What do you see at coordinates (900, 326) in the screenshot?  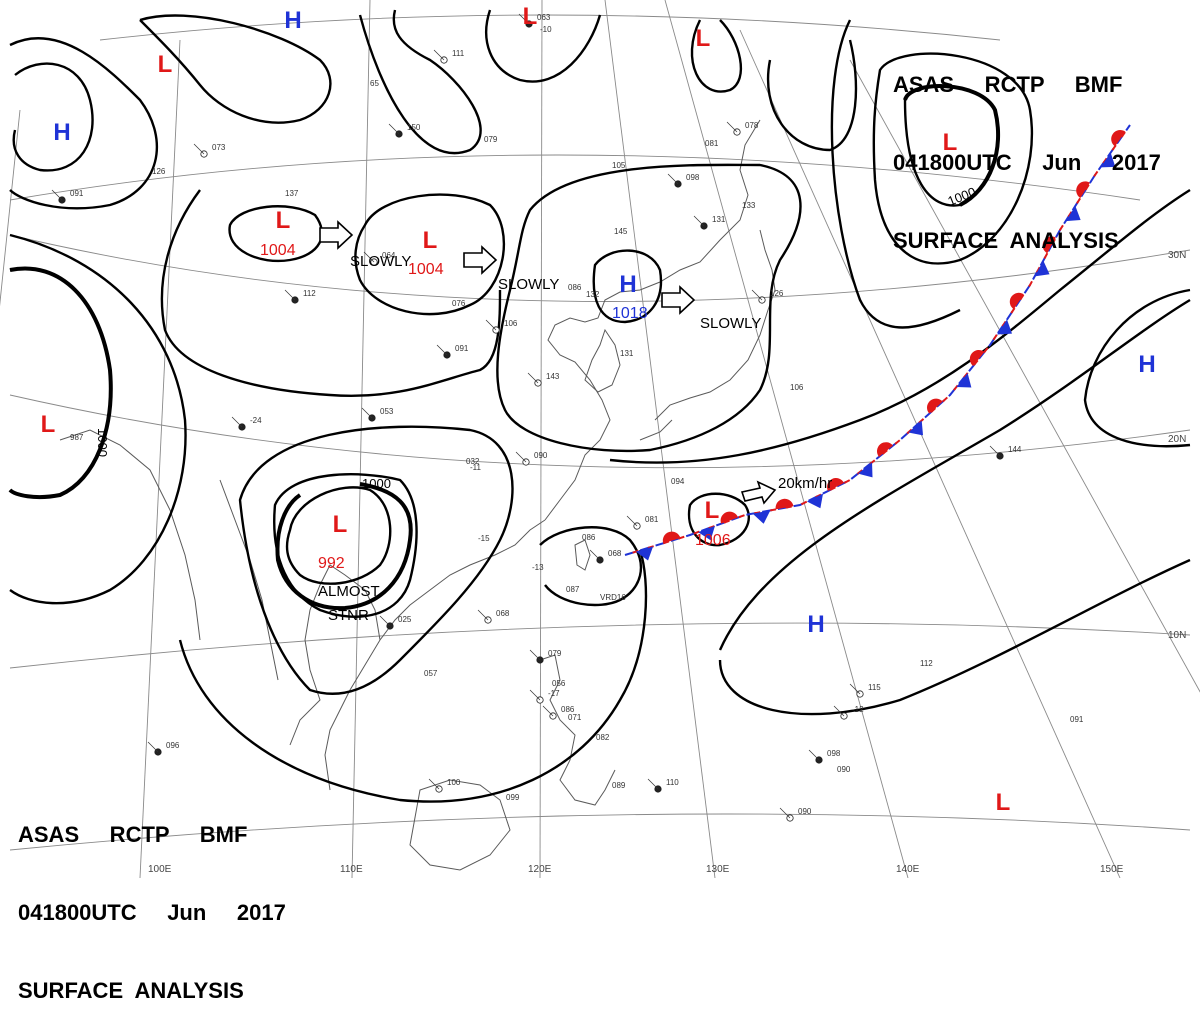 I see `isobar-pacific-big` at bounding box center [900, 326].